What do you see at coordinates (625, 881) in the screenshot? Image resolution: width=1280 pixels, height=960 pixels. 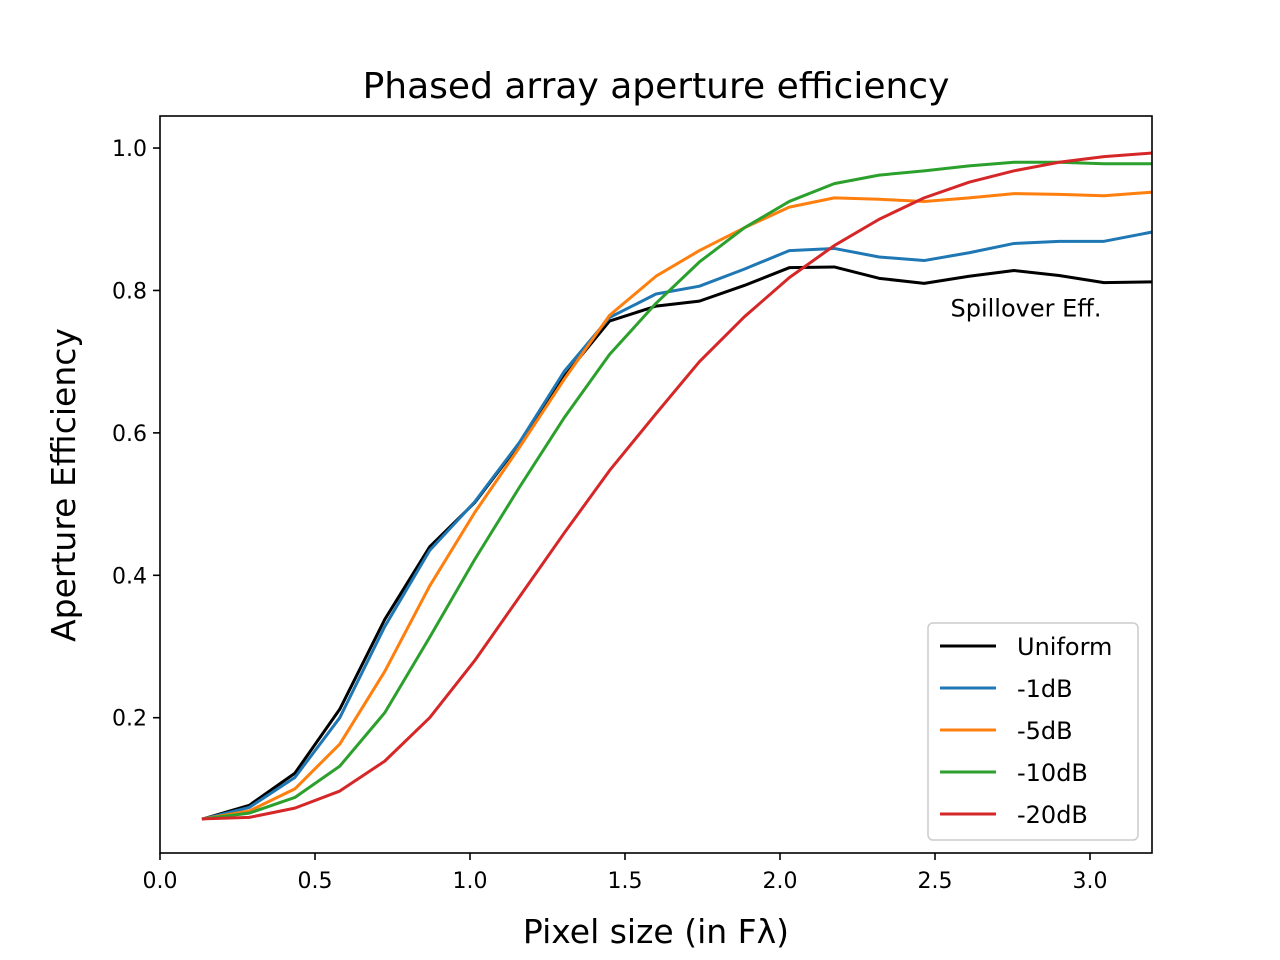 I see `x-tick-label: 1.5` at bounding box center [625, 881].